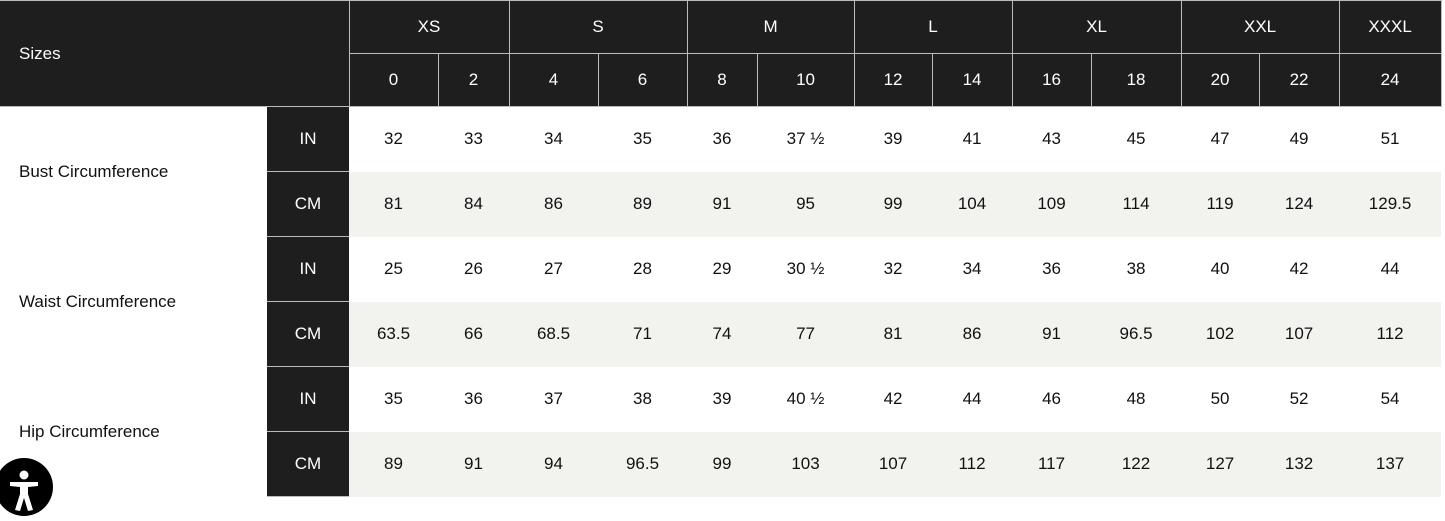 The image size is (1445, 521). What do you see at coordinates (429, 27) in the screenshot?
I see `size-group-header: XS` at bounding box center [429, 27].